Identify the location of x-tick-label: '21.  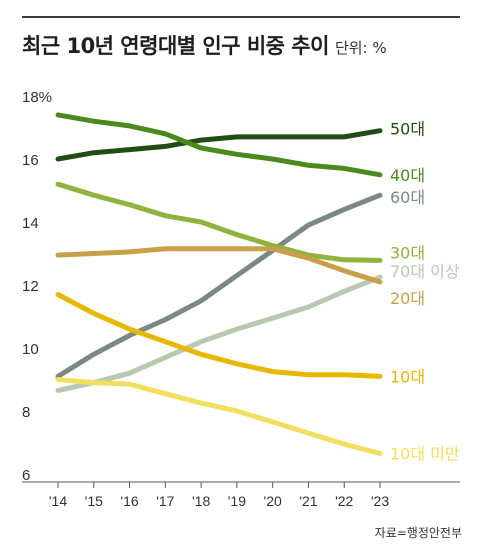
(308, 501).